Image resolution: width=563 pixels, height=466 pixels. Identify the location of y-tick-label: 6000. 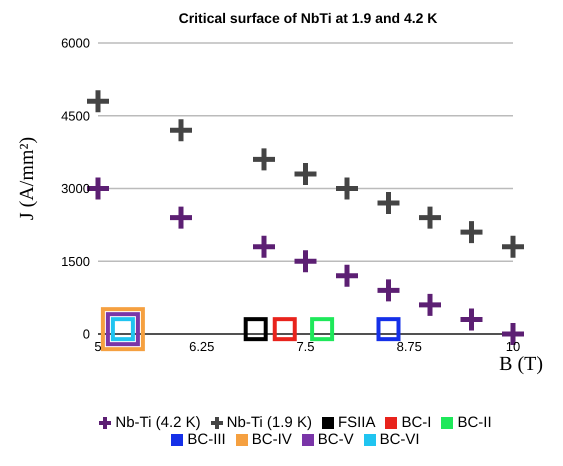
(75, 43).